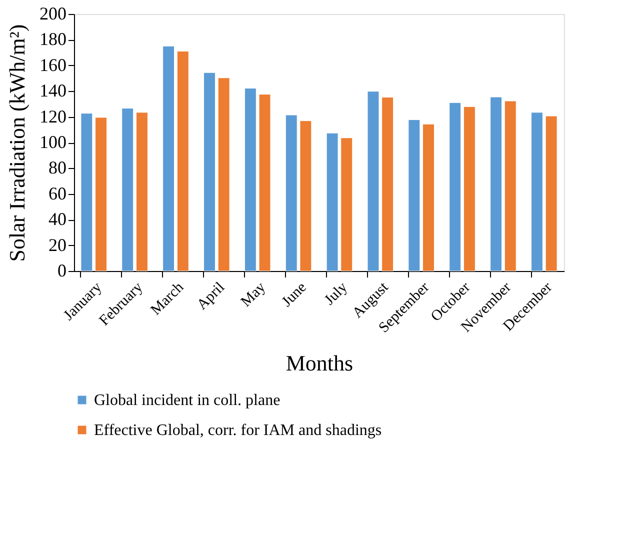 The width and height of the screenshot is (623, 546). Describe the element at coordinates (57, 168) in the screenshot. I see `y-tick-label: 80` at that location.